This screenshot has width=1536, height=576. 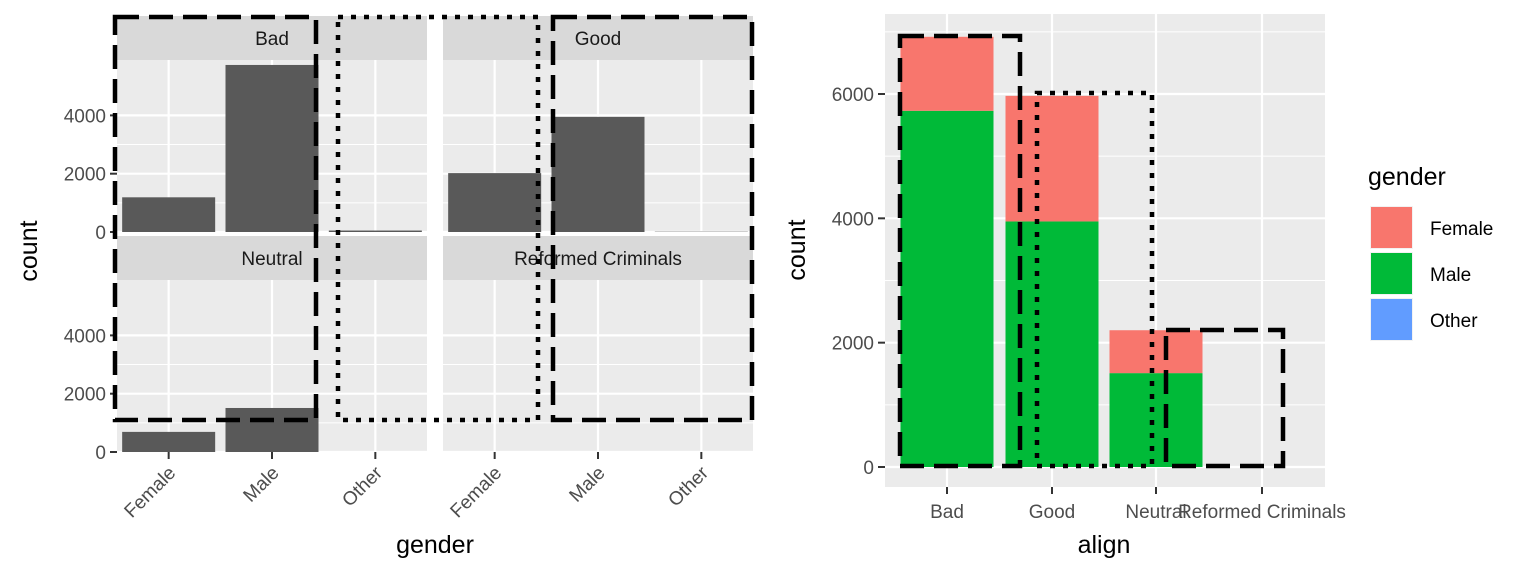 I want to click on x-tick-label: Good, so click(x=1052, y=512).